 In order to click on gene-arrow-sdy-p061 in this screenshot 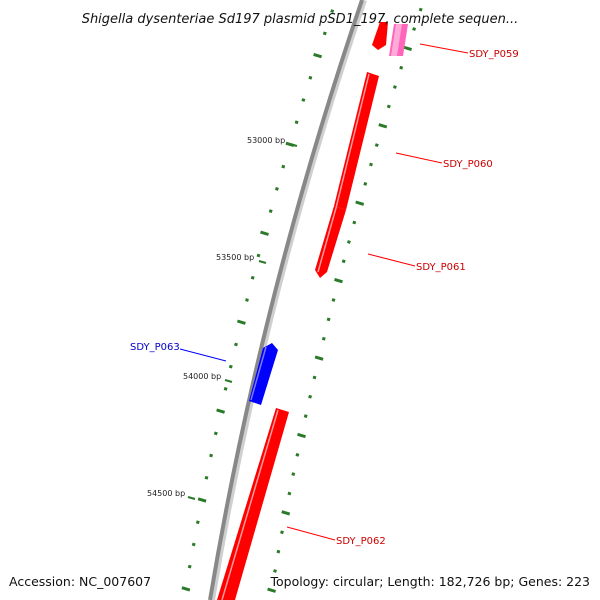, I will do `click(330, 242)`.